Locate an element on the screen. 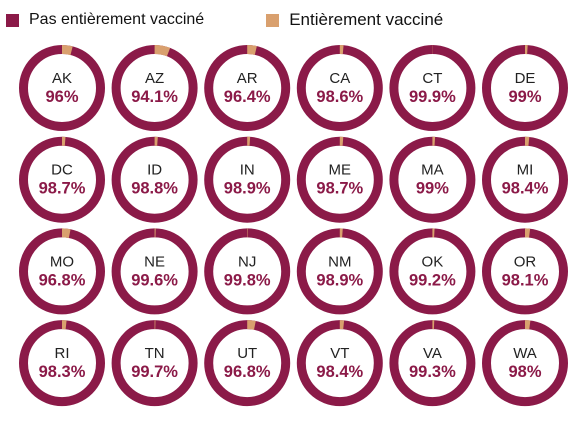 This screenshot has height=421, width=582. value-label-ca: 98.6% is located at coordinates (339, 97).